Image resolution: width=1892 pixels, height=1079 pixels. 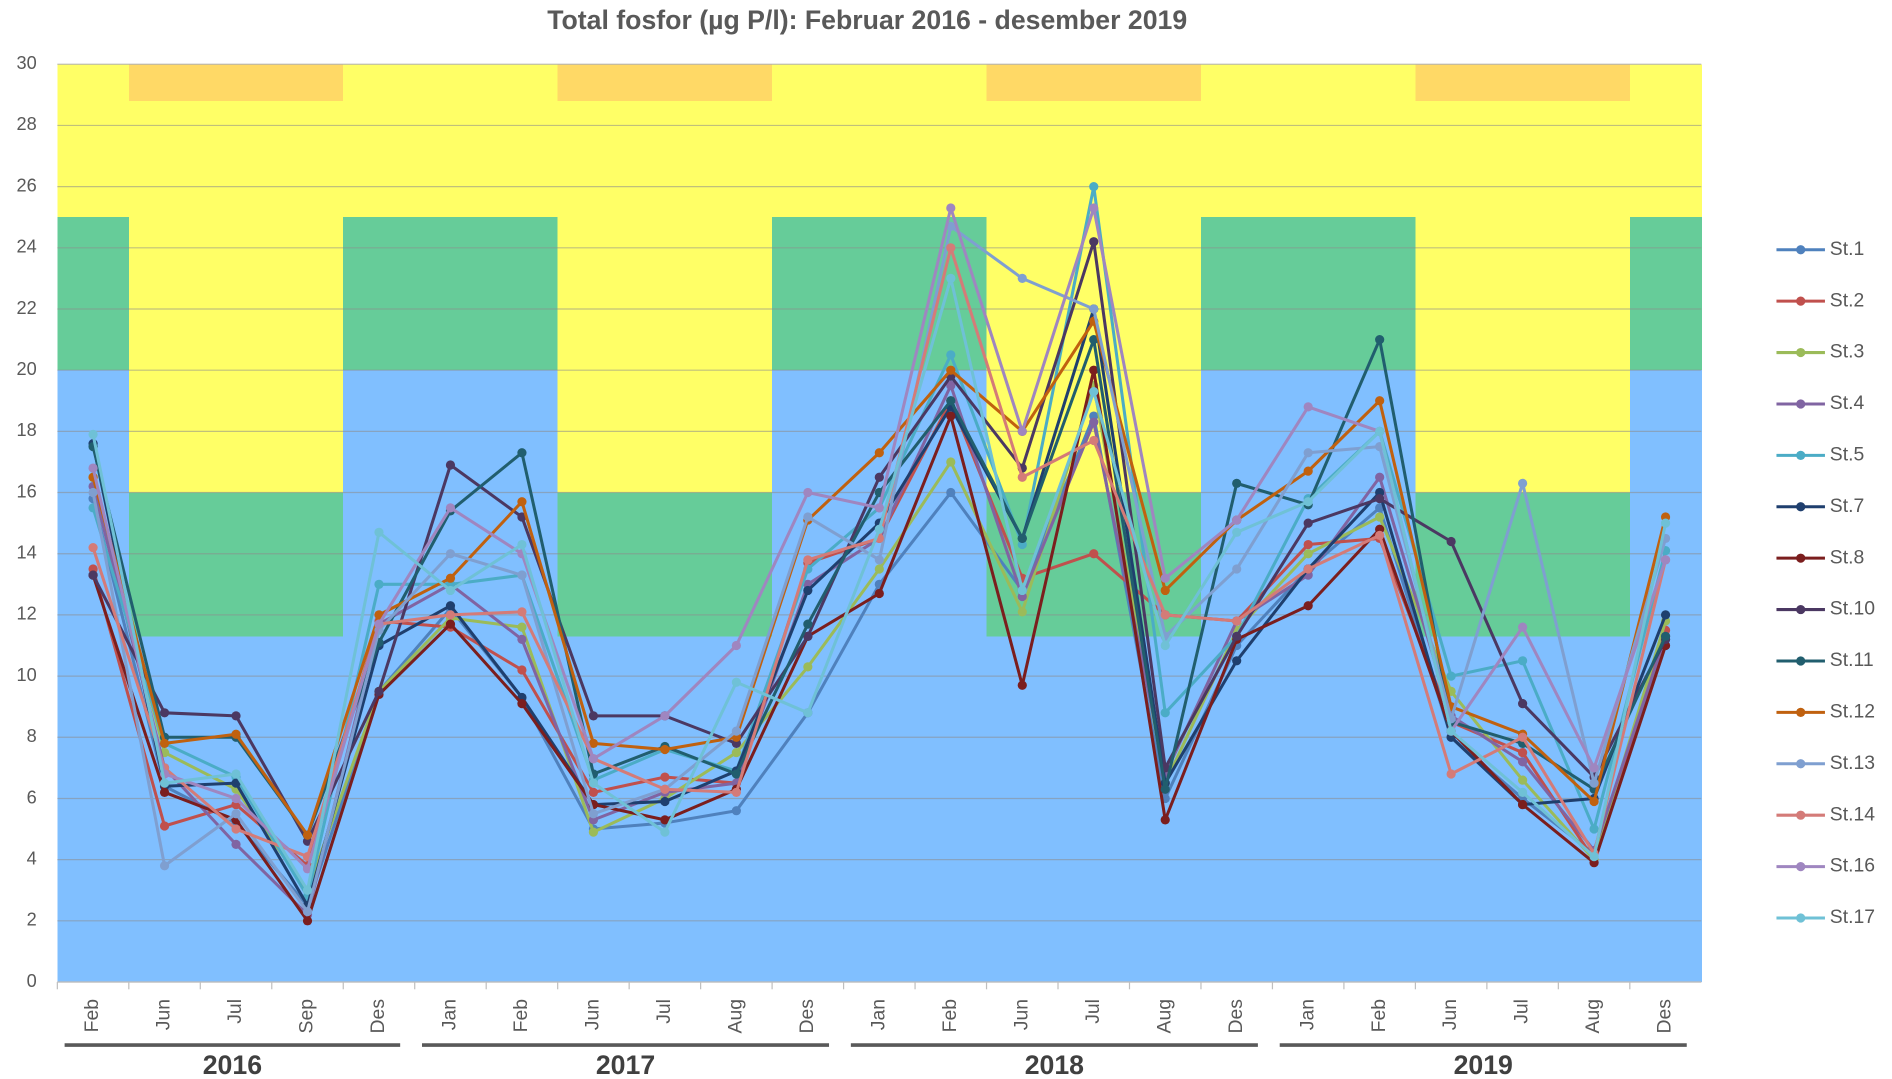 I want to click on x-tick-label: Sep, so click(x=307, y=1016).